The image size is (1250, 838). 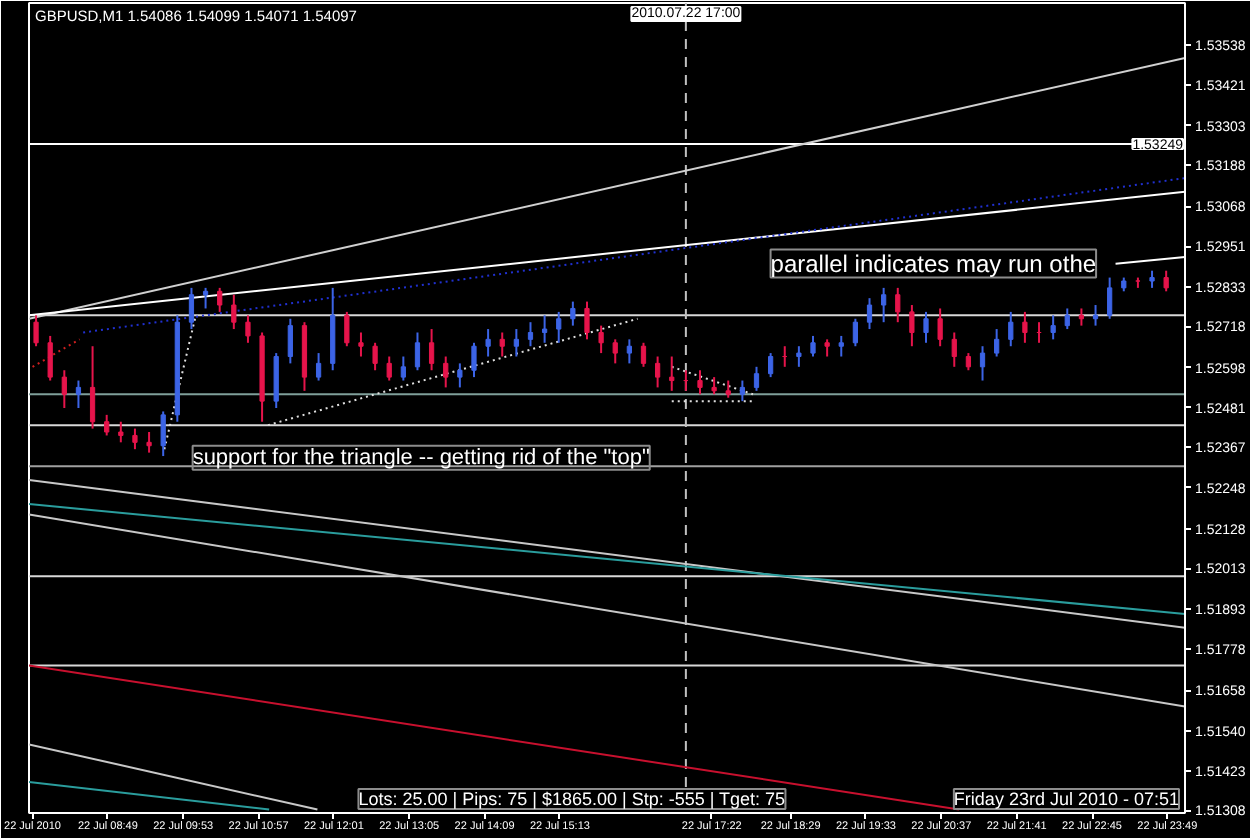 What do you see at coordinates (572, 799) in the screenshot?
I see `annotation: Lots: 25.00 | Pips: 75 | $1865.00 | Stp: -555 | Tget: 75` at bounding box center [572, 799].